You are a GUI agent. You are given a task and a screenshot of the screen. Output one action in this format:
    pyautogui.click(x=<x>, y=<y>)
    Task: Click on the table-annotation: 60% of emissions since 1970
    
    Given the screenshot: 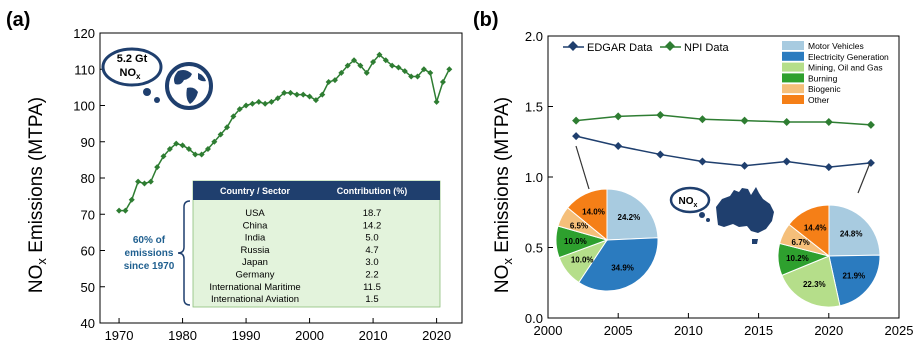 What is the action you would take?
    pyautogui.click(x=149, y=253)
    